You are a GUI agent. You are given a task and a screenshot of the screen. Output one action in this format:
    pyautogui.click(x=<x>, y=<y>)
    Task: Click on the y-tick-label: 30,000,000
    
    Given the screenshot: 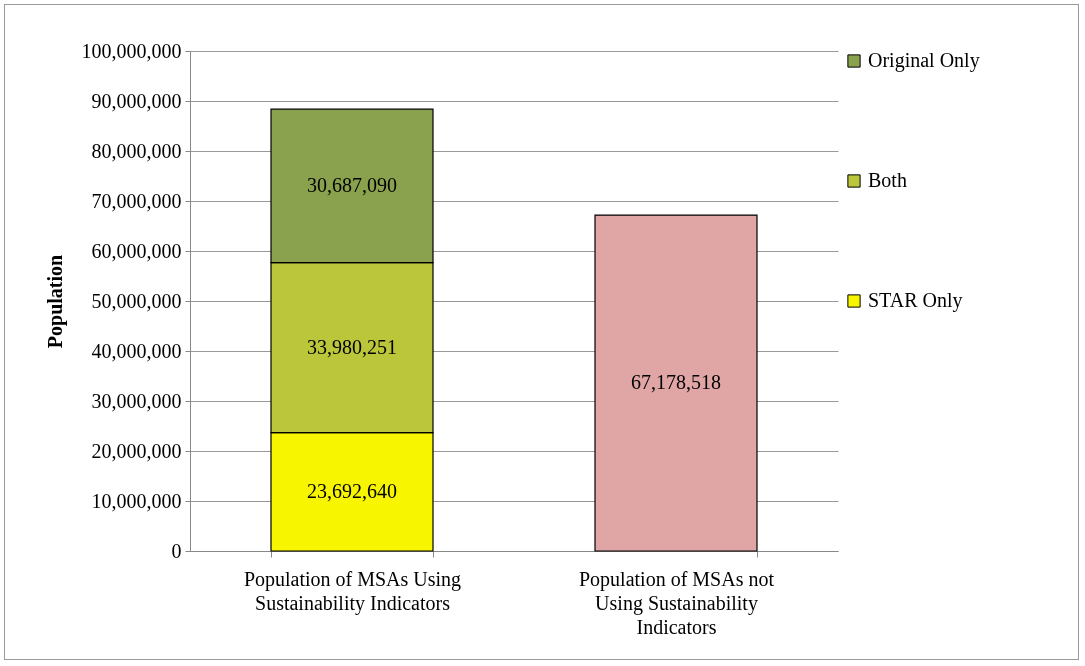 What is the action you would take?
    pyautogui.click(x=136, y=400)
    